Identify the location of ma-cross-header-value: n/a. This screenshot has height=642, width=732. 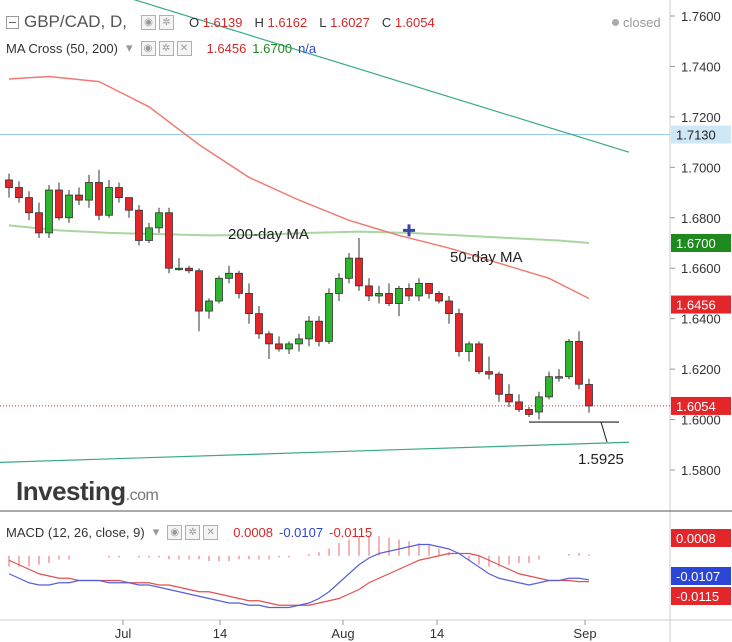
(307, 48).